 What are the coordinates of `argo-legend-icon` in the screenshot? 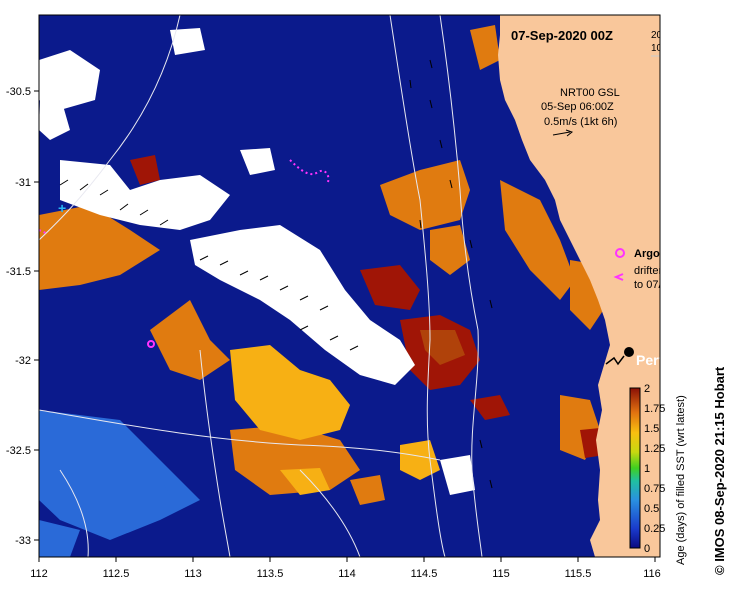 It's located at (620, 253).